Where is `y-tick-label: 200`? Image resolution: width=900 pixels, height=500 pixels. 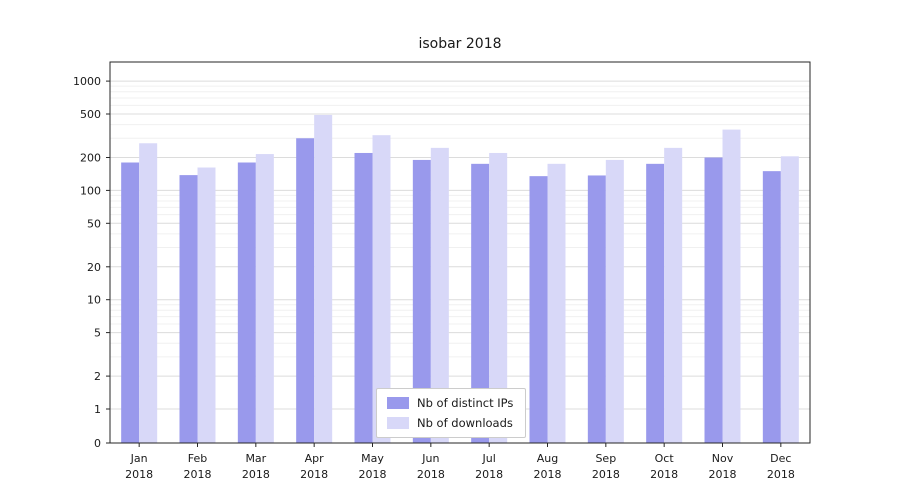
y-tick-label: 200 is located at coordinates (90, 157).